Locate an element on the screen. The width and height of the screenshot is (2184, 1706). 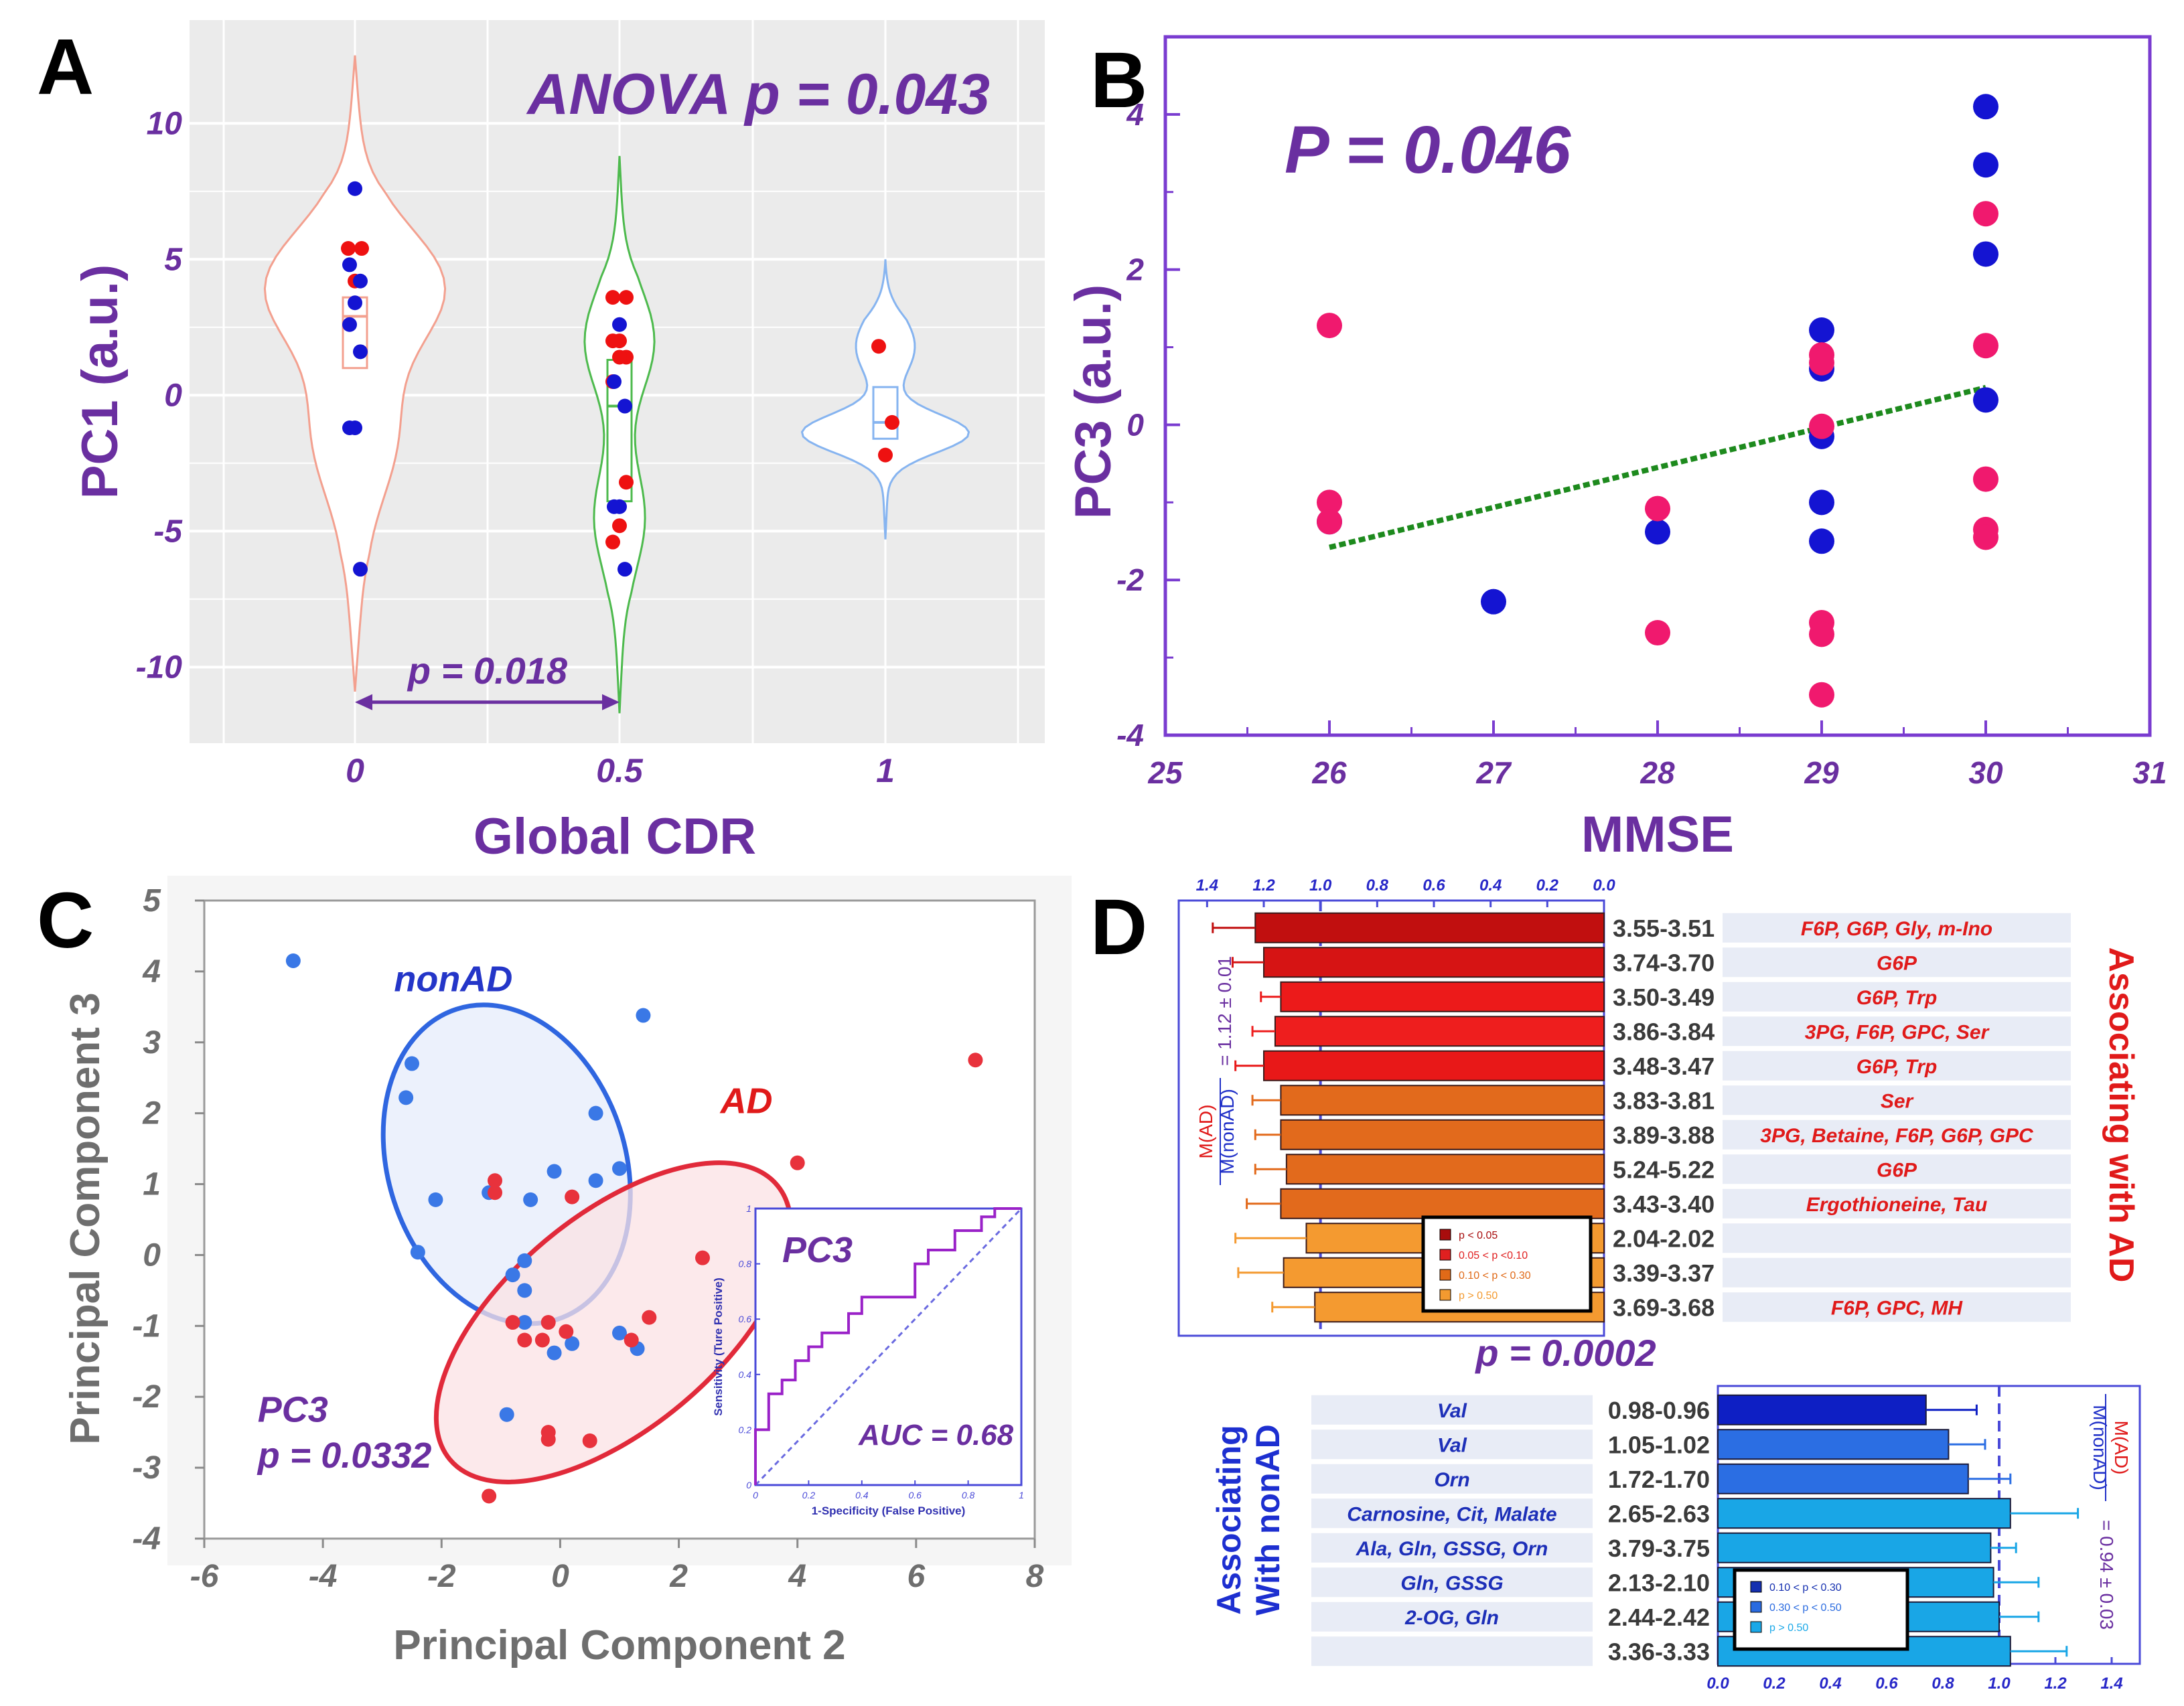
x-tick-label: 30 is located at coordinates (1985, 772).